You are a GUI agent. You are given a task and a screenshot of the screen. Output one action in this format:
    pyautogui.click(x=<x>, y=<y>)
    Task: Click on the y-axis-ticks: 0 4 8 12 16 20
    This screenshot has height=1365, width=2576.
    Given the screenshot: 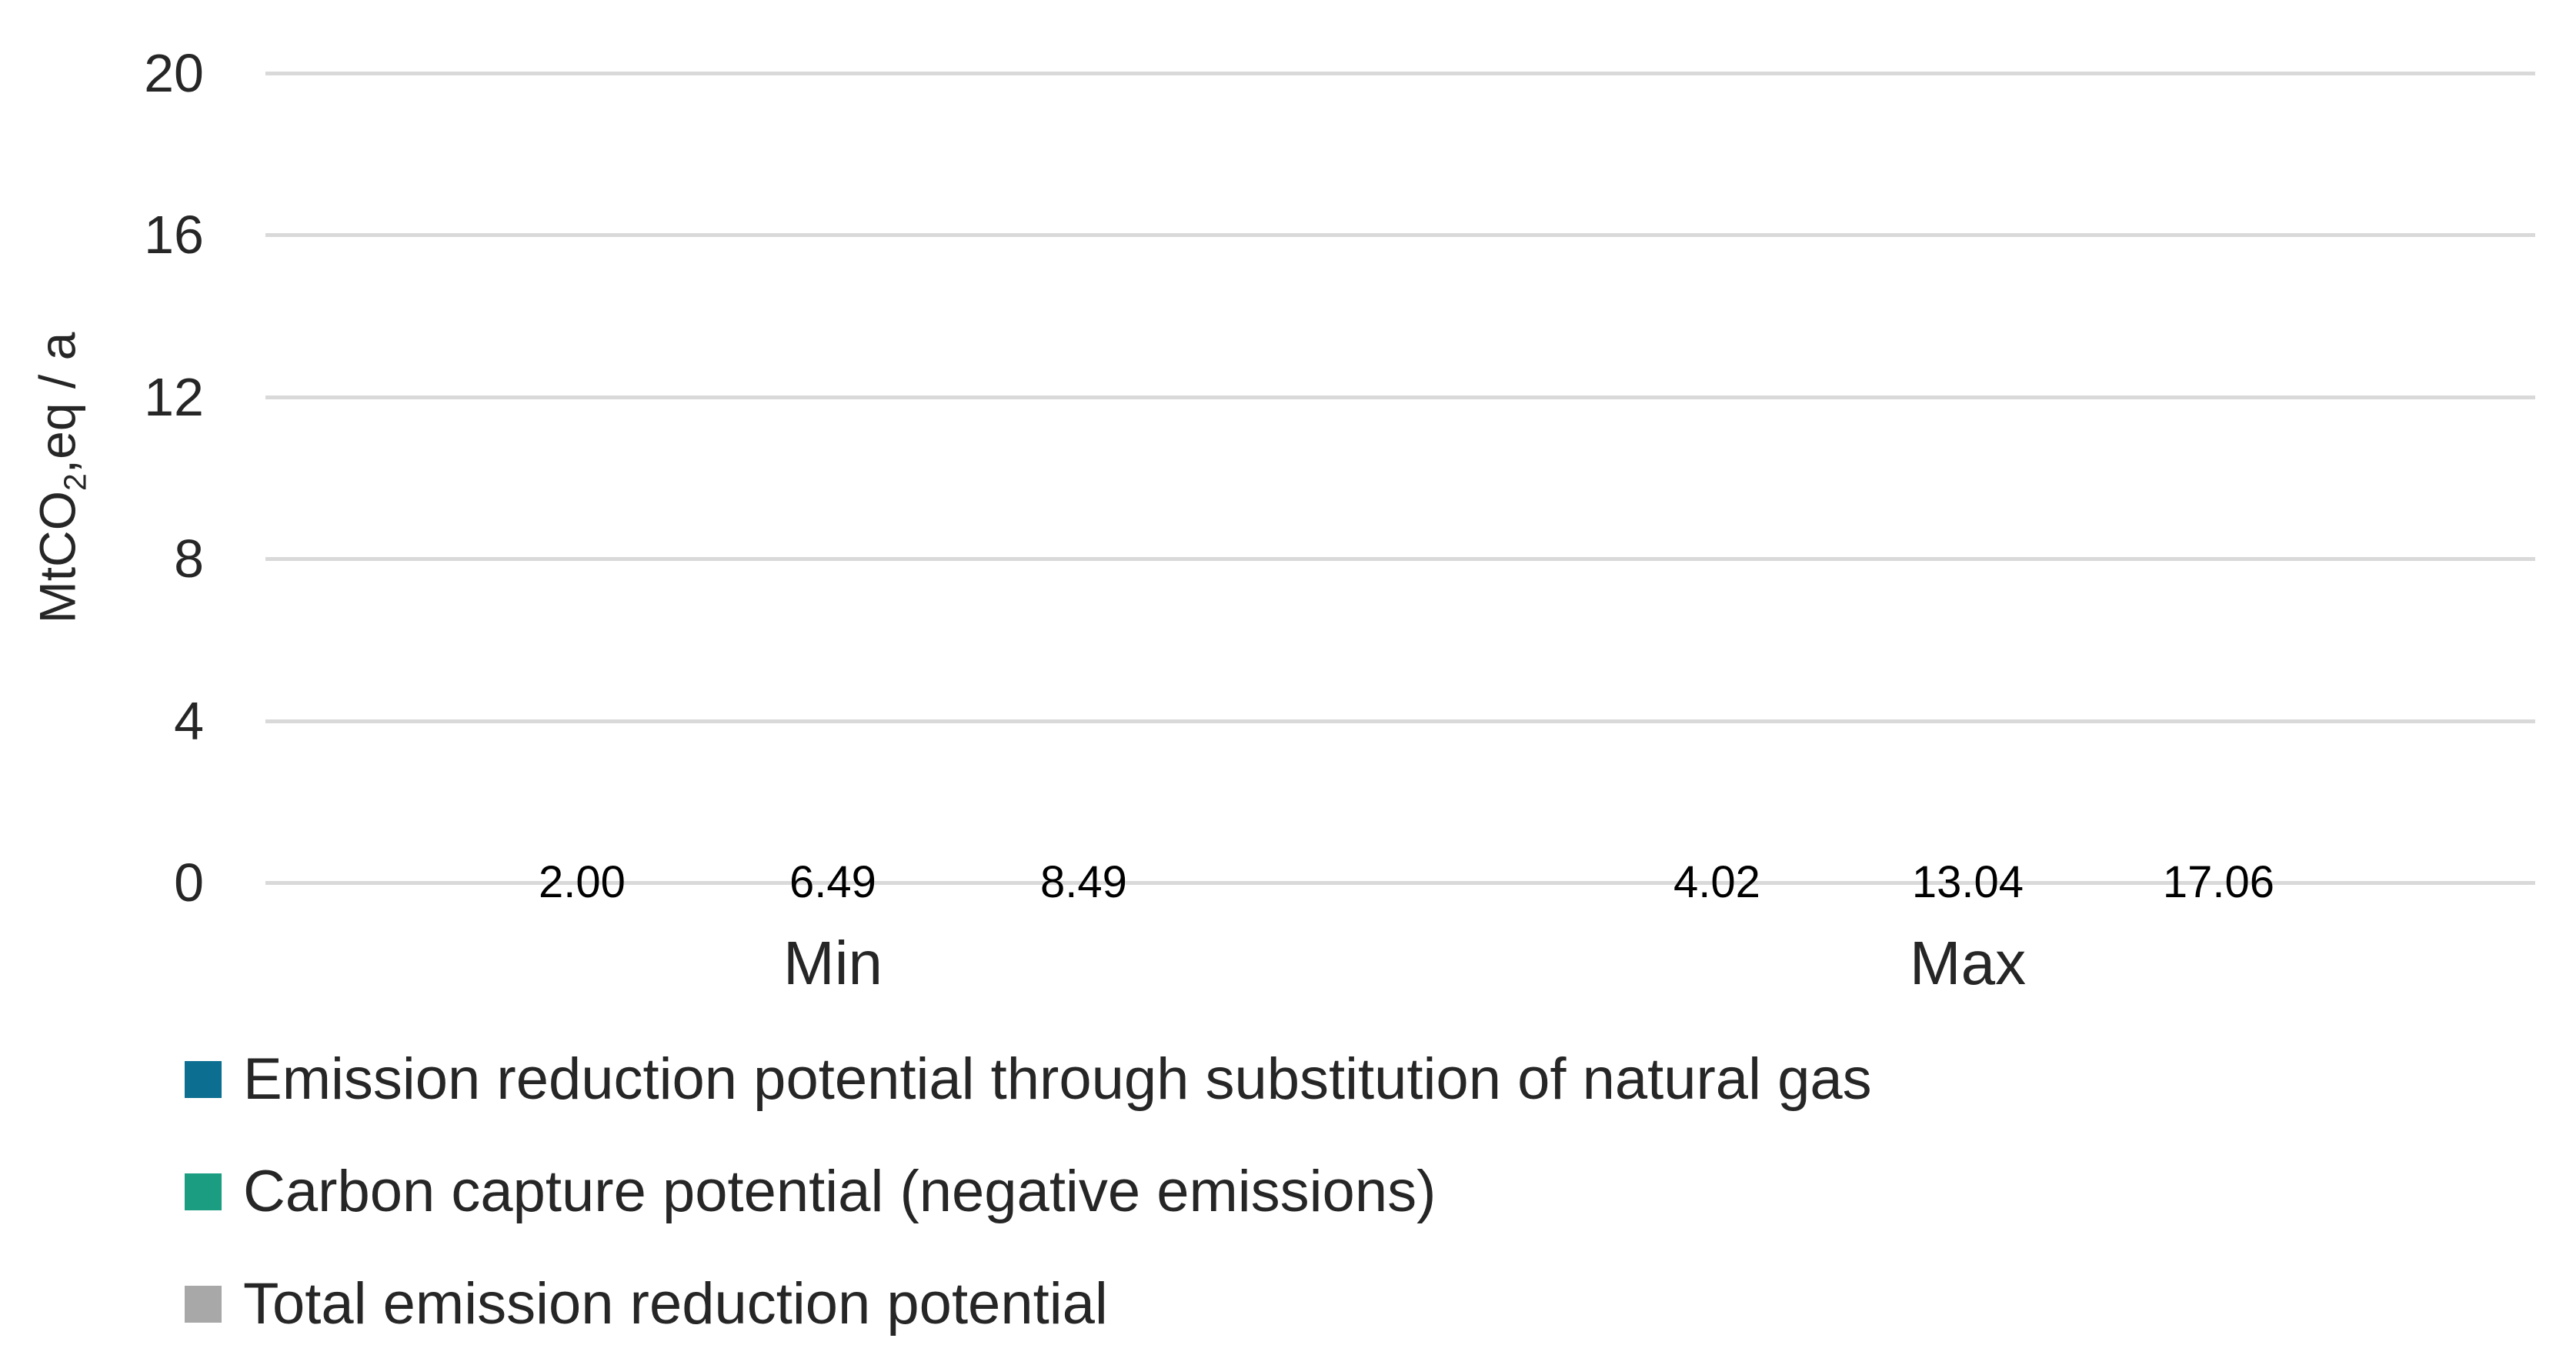 What is the action you would take?
    pyautogui.click(x=140, y=477)
    